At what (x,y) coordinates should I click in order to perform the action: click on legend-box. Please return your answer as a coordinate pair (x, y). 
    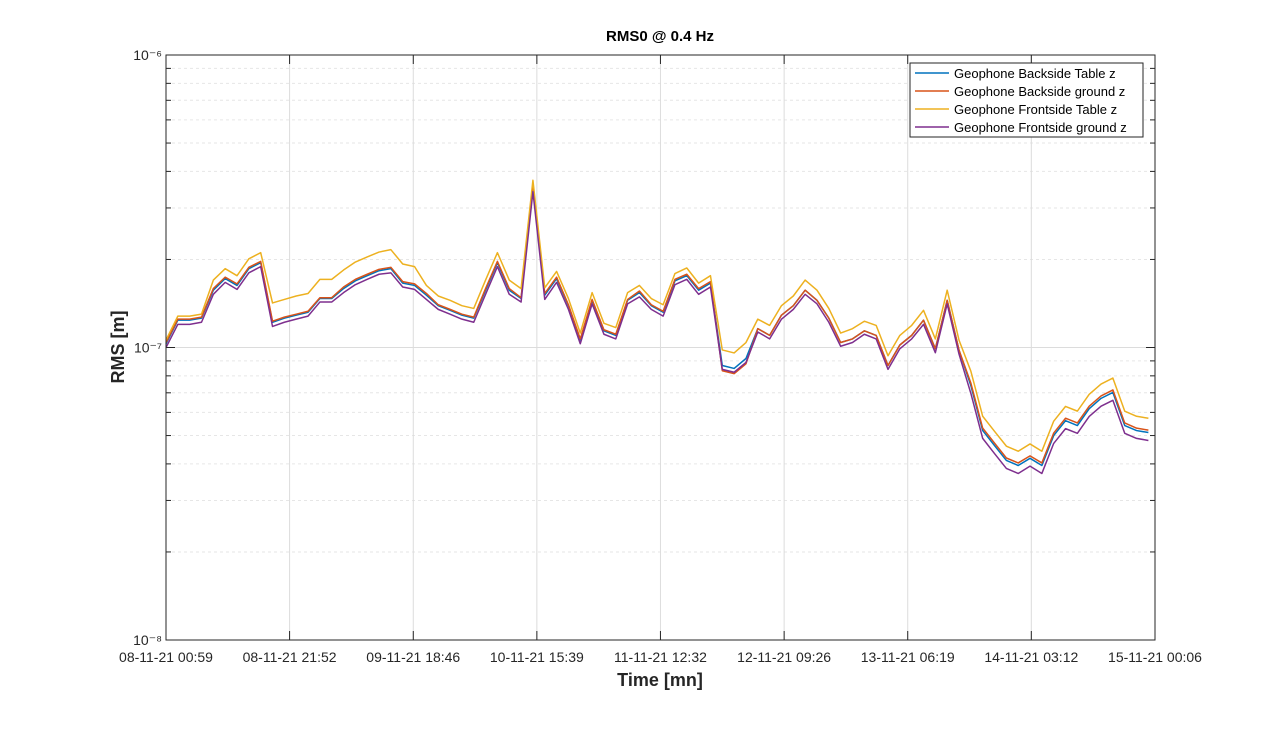
    Looking at the image, I should click on (1026, 100).